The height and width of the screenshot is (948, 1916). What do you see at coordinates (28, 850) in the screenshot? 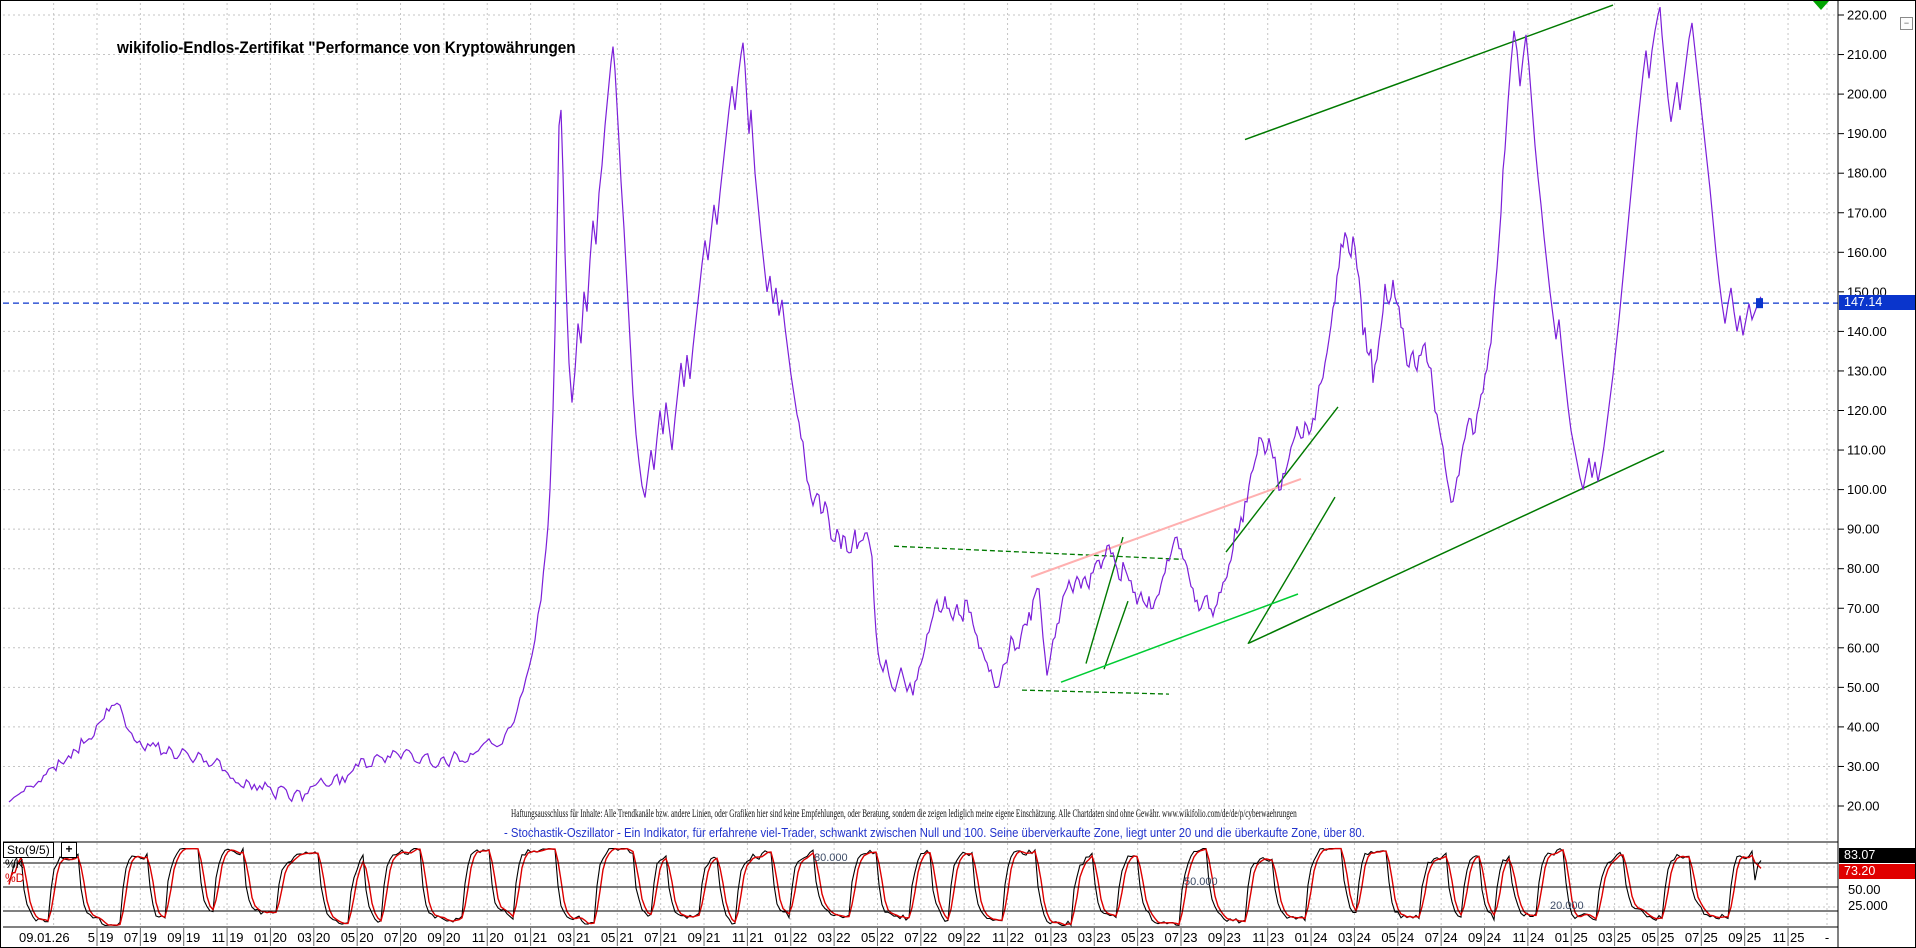
I see `stochastic-indicator-label: Sto(9/5)` at bounding box center [28, 850].